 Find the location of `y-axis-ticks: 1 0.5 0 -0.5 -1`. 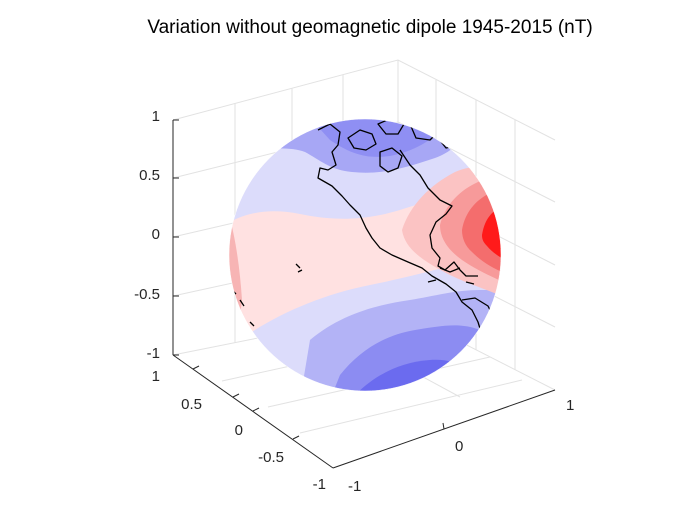

y-axis-ticks: 1 0.5 0 -0.5 -1 is located at coordinates (239, 429).